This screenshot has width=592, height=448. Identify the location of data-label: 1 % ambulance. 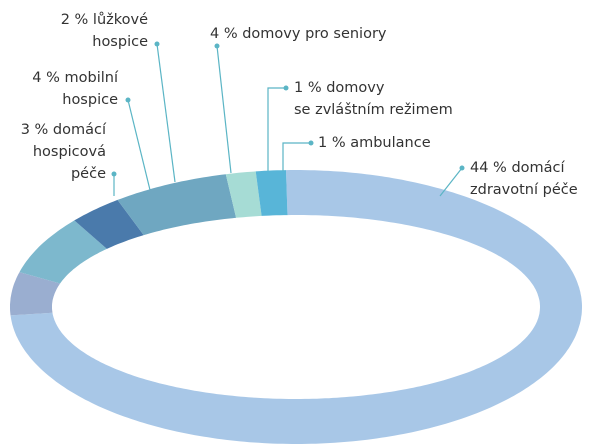
(374, 143).